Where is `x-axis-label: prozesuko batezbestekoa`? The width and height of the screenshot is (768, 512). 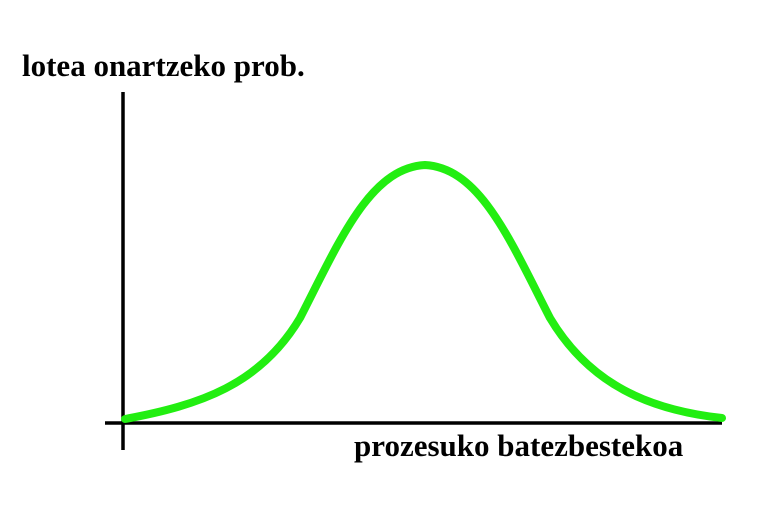 x-axis-label: prozesuko batezbestekoa is located at coordinates (519, 445).